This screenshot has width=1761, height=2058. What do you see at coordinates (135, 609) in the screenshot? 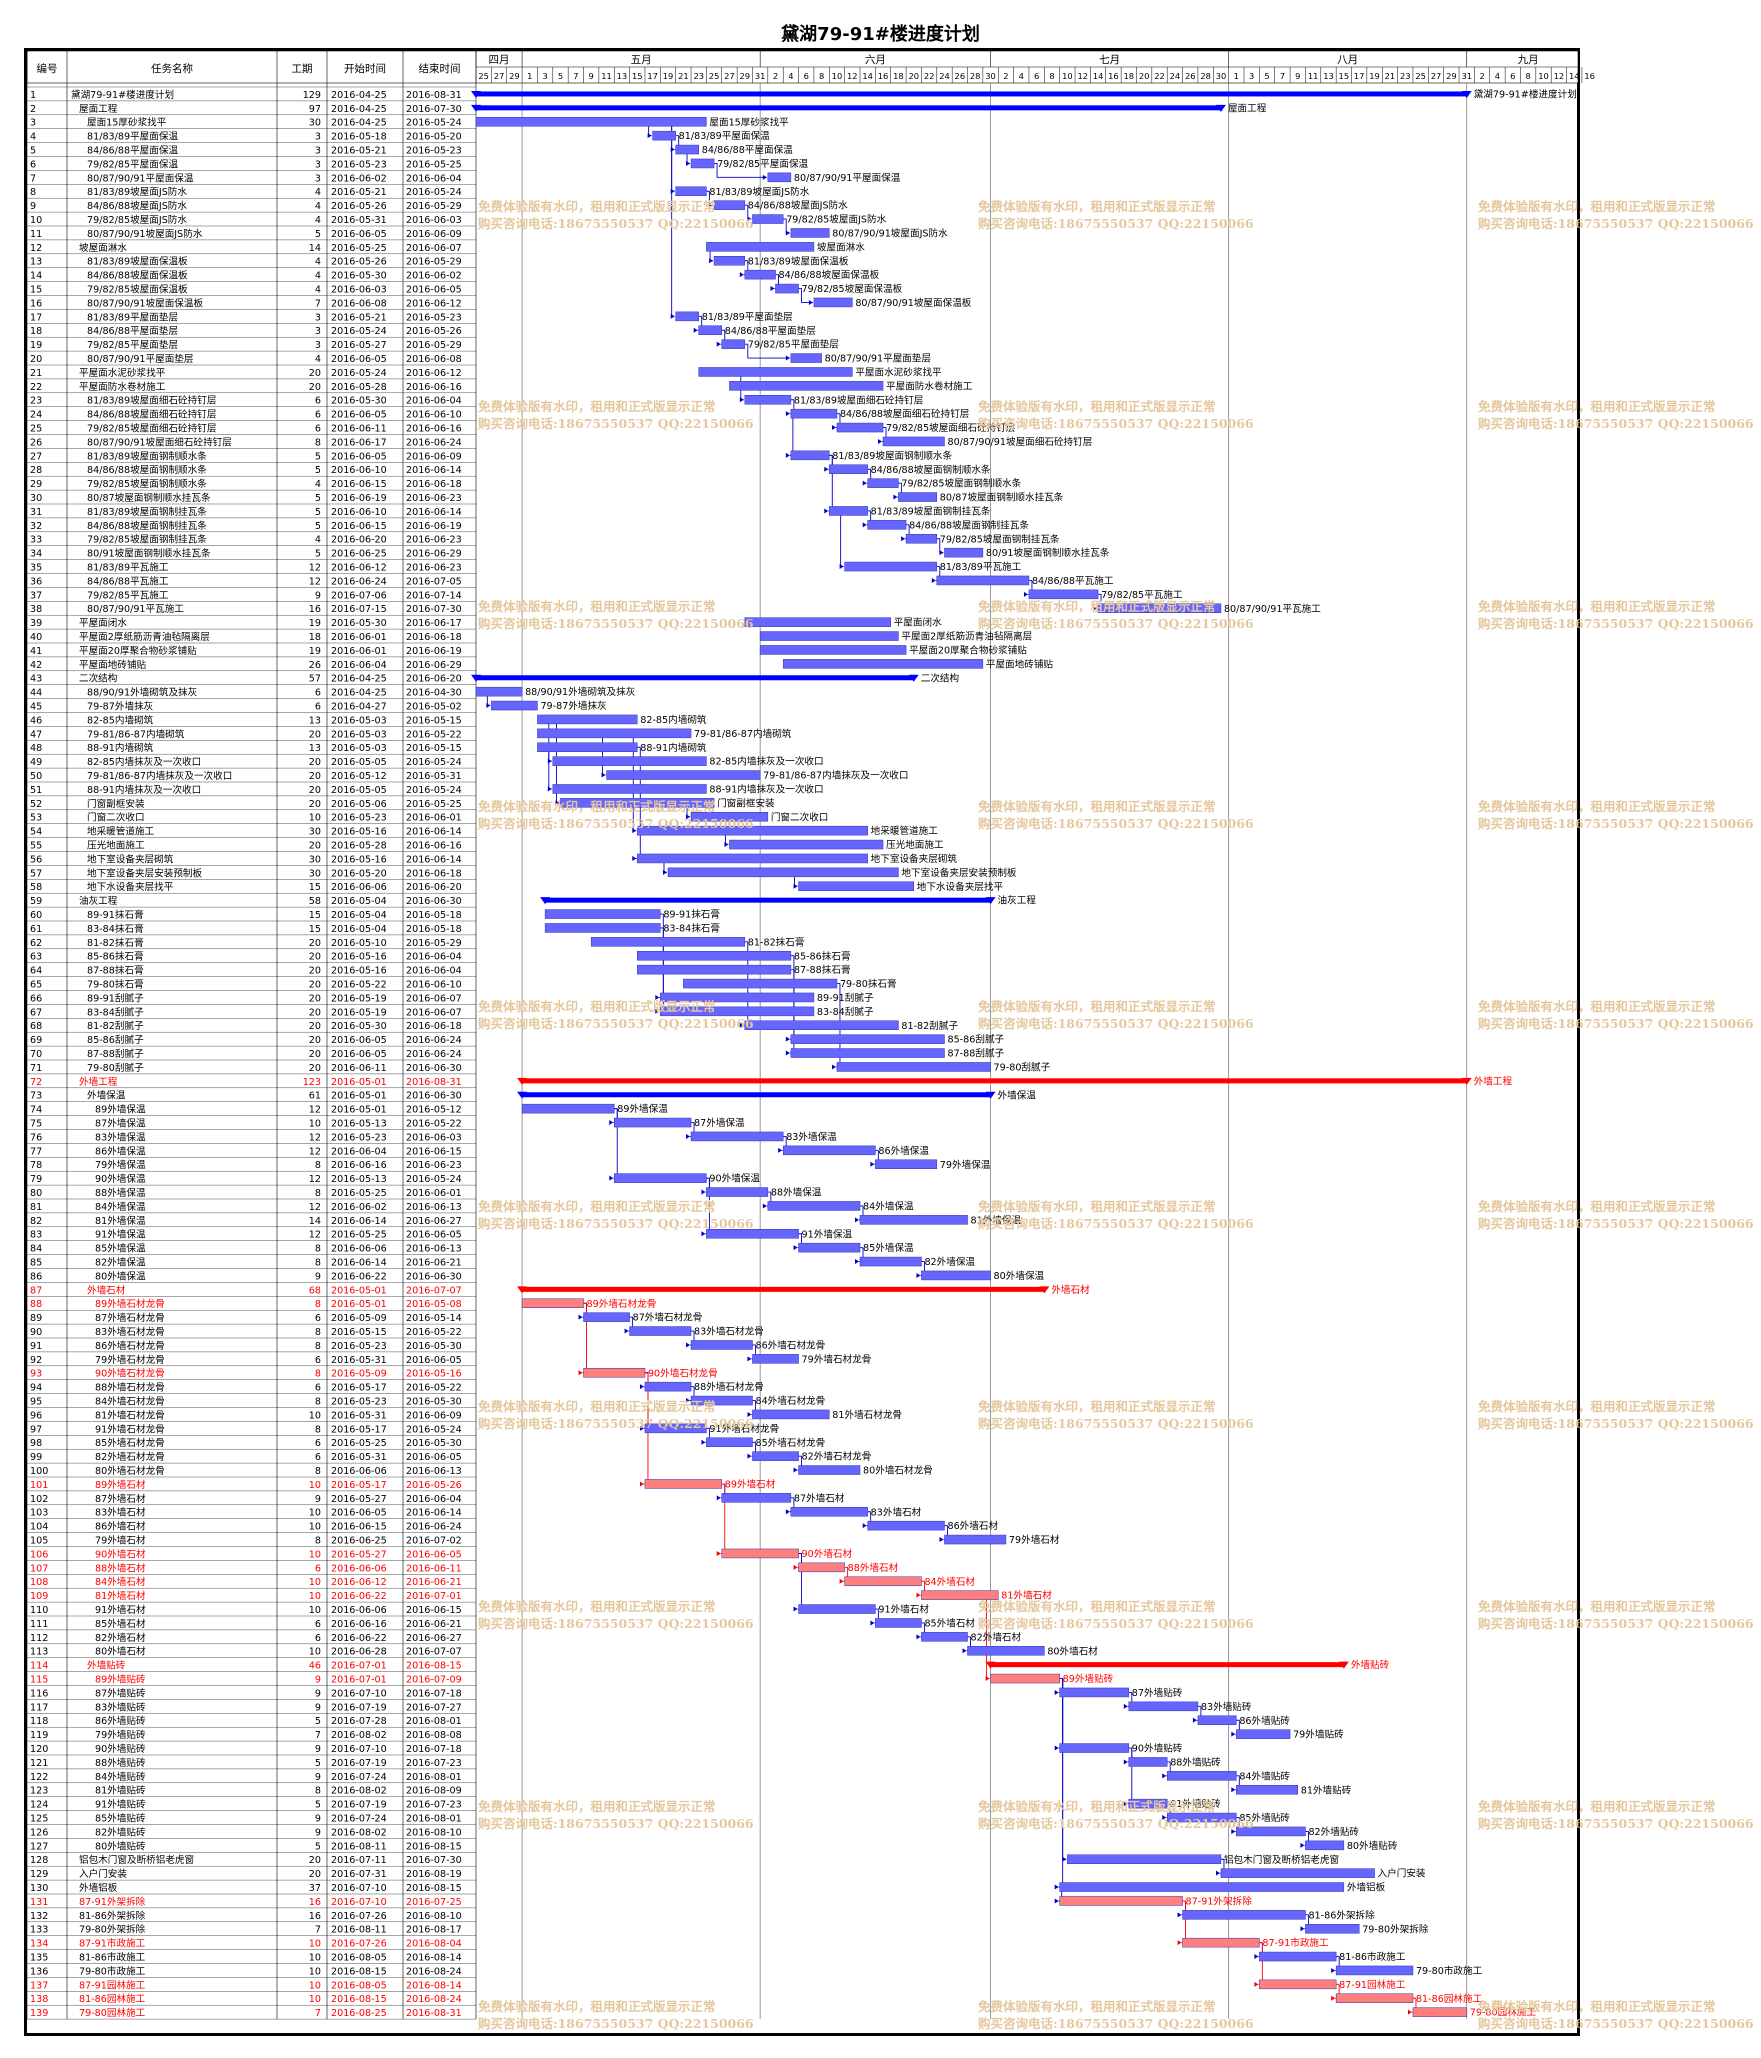
I see `task-name: 80/87/90/91平瓦施工` at bounding box center [135, 609].